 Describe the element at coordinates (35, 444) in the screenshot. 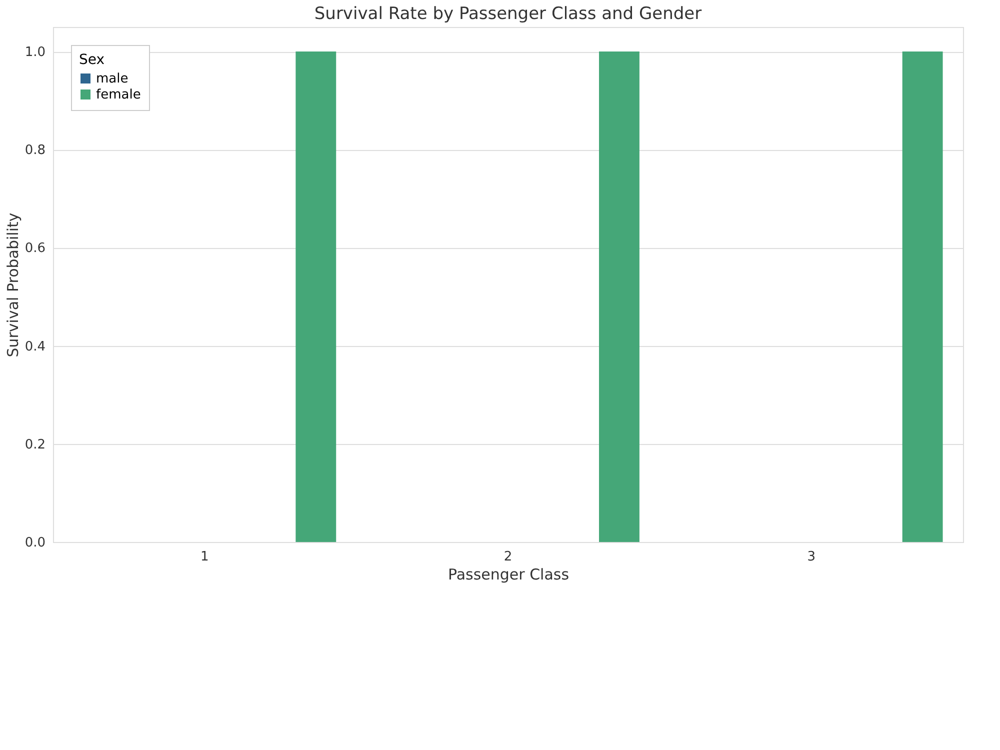

I see `y-tick-label: 0.2` at that location.